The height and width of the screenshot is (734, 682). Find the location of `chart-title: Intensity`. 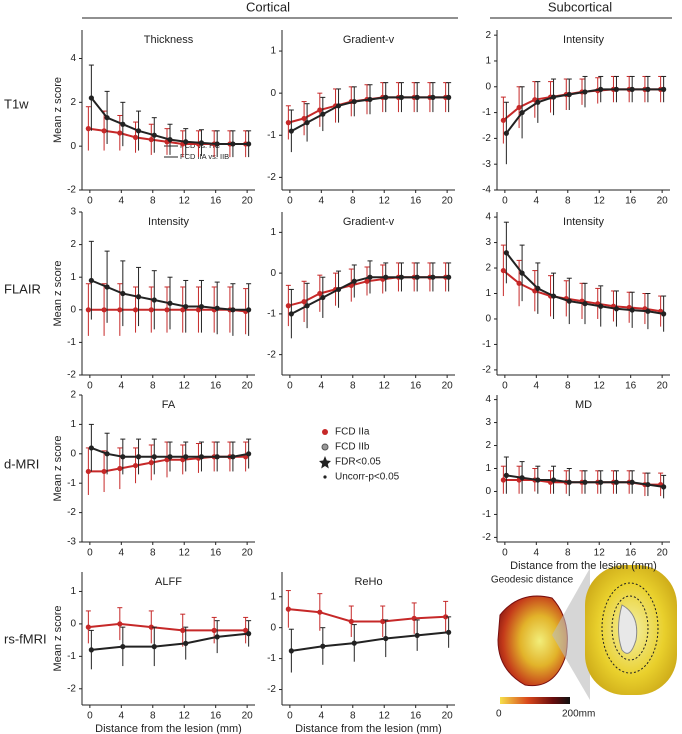

chart-title: Intensity is located at coordinates (583, 222).